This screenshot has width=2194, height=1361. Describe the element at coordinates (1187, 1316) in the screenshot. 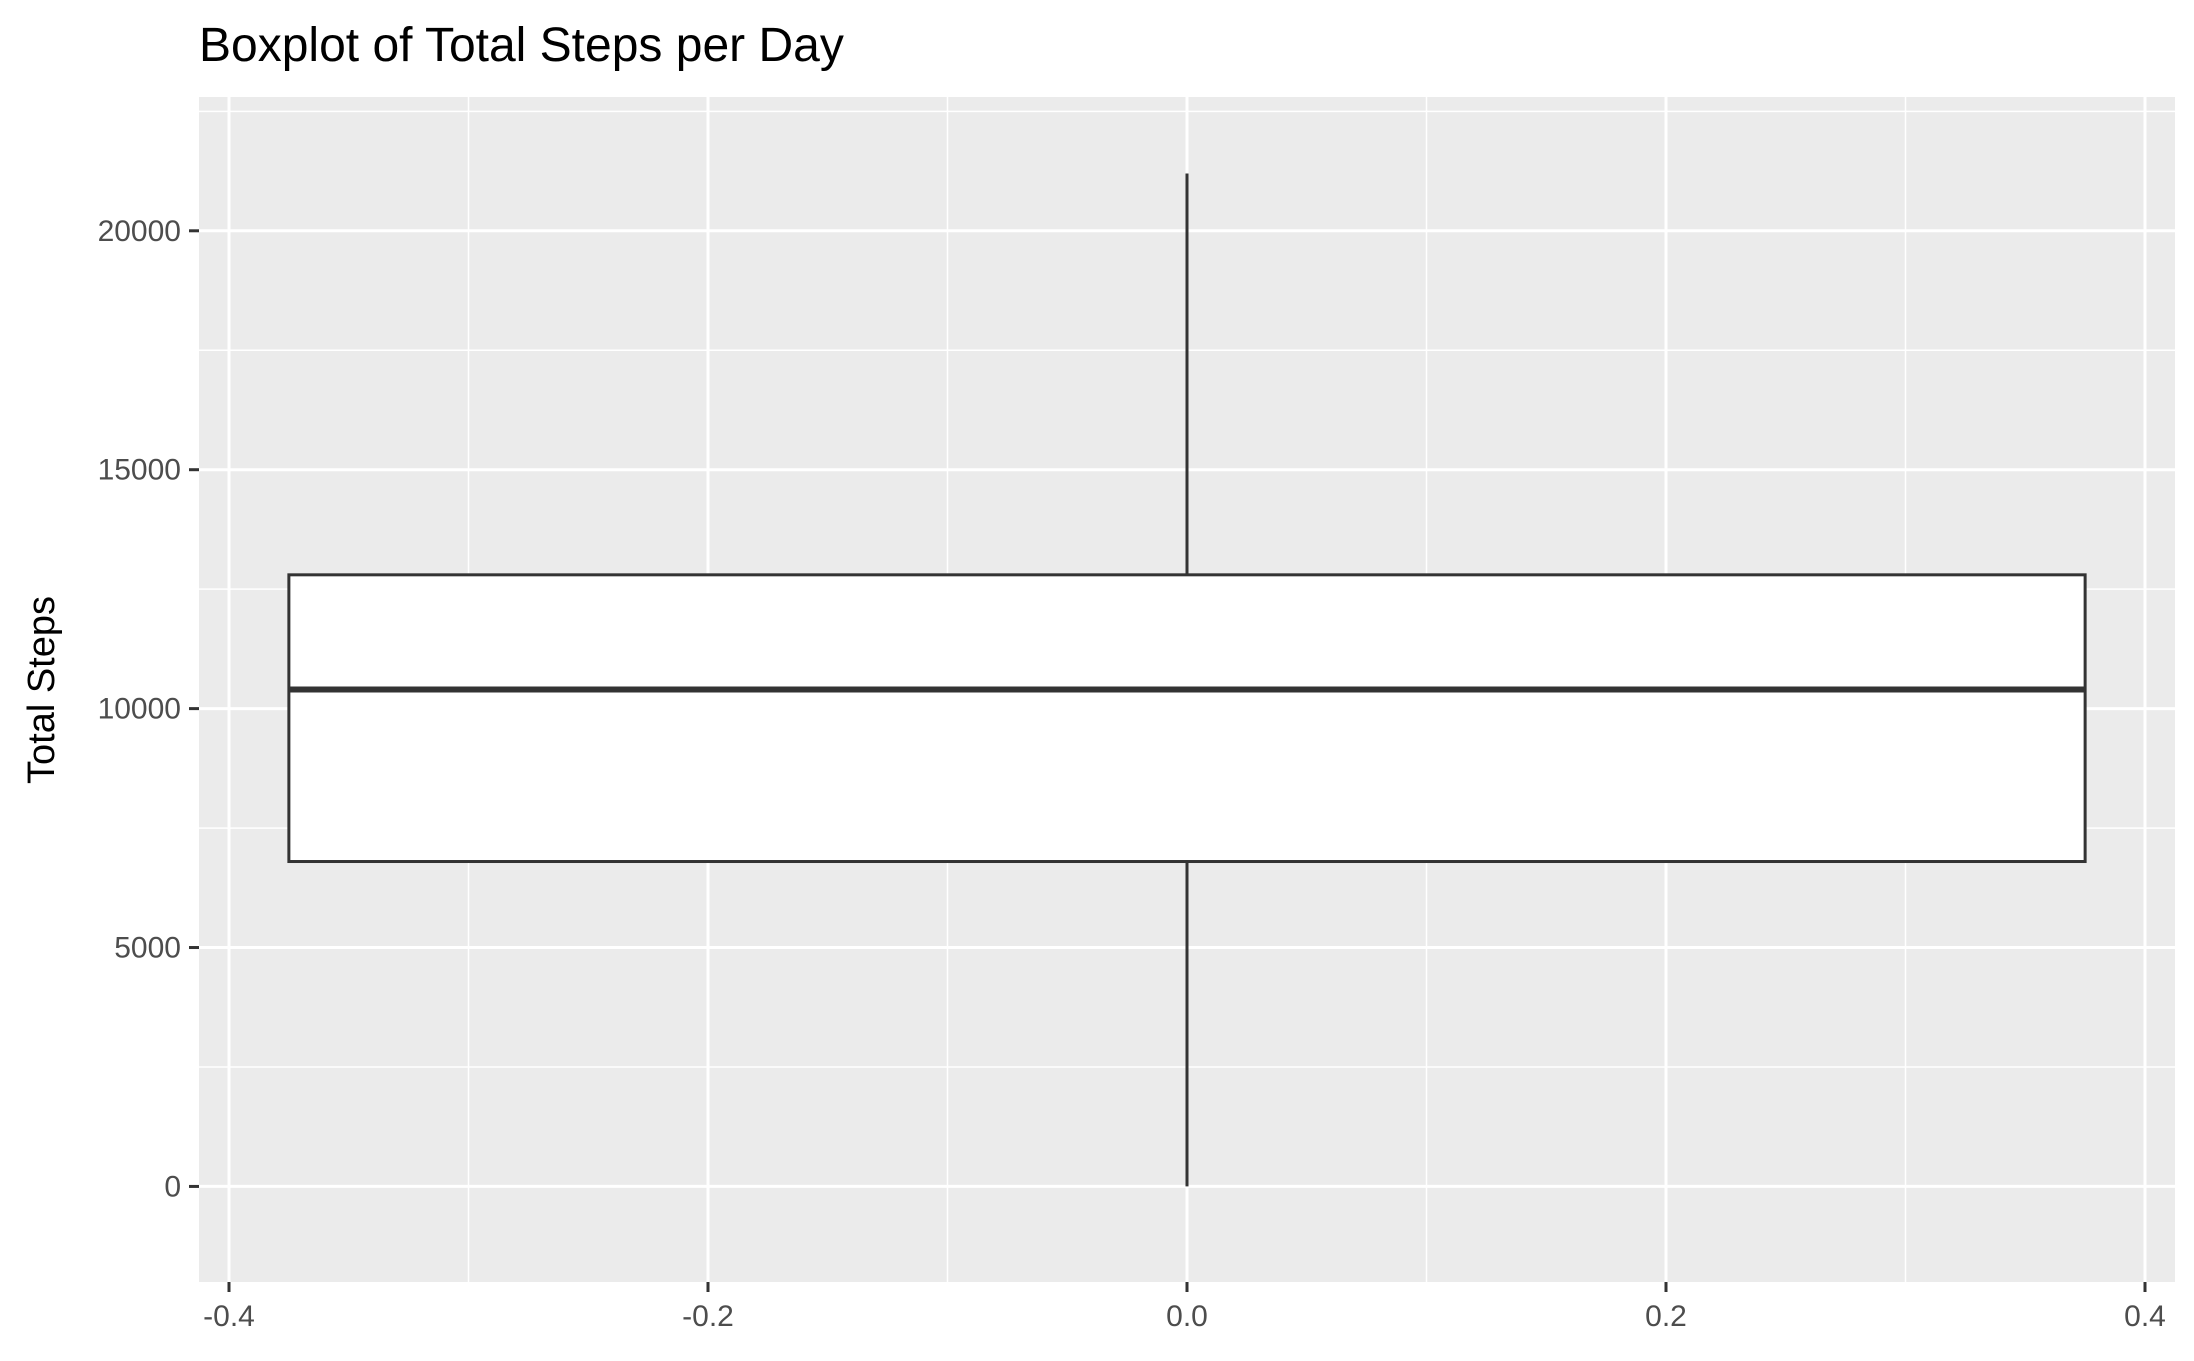

I see `x-tick-label: 0.0` at that location.